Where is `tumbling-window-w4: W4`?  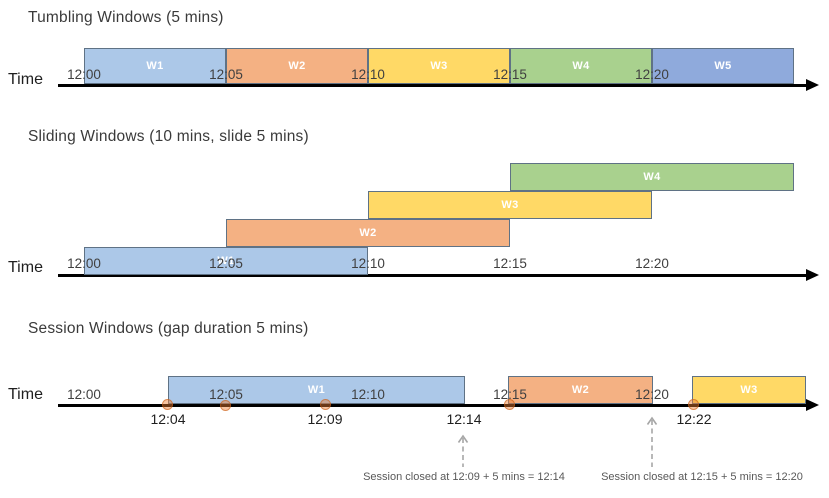
tumbling-window-w4: W4 is located at coordinates (581, 66).